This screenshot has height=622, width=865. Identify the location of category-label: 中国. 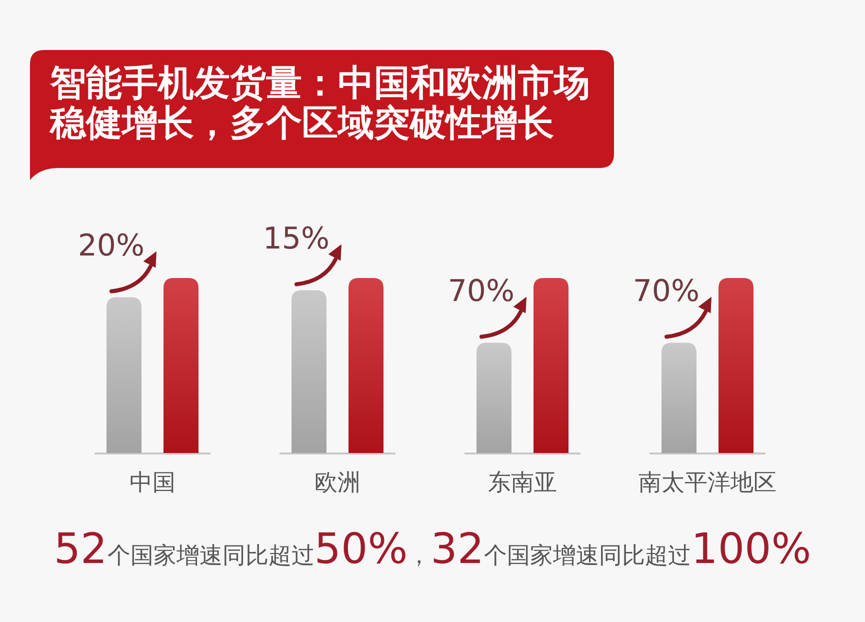
(153, 483).